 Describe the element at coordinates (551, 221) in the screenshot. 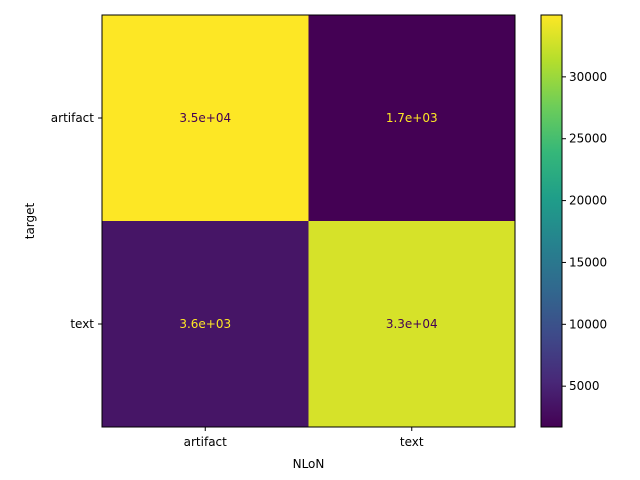

I see `colorbar` at that location.